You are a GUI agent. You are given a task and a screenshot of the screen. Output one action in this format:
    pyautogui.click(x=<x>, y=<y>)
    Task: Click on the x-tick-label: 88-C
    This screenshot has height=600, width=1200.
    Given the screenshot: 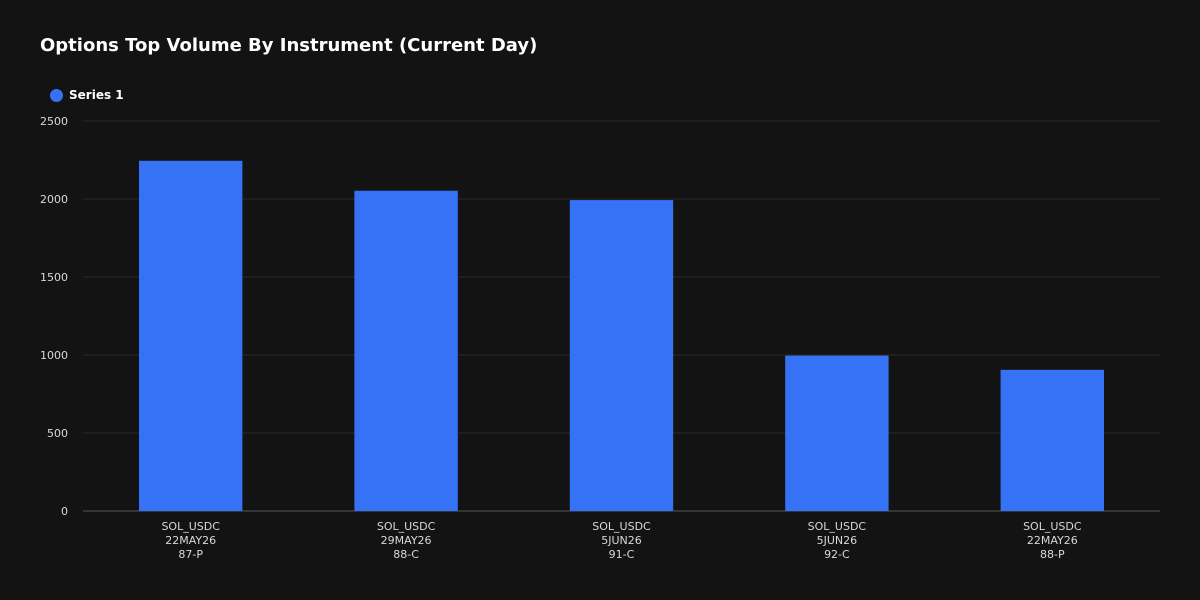 What is the action you would take?
    pyautogui.click(x=406, y=554)
    